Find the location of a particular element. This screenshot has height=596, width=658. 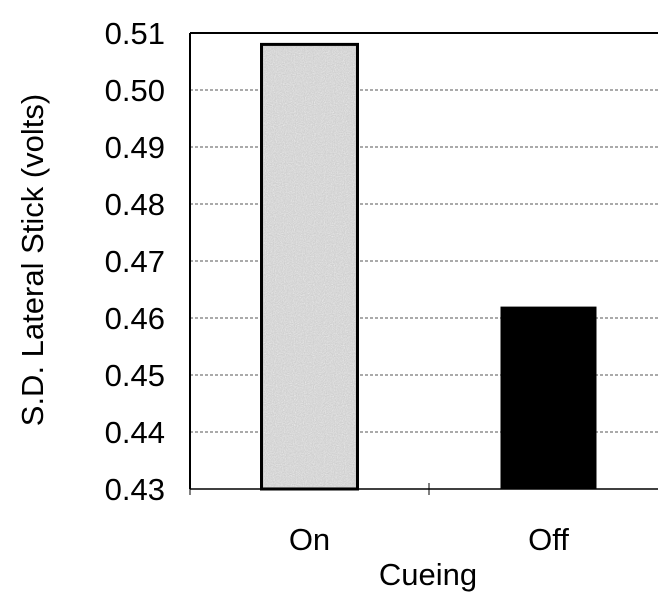

y-tick-label: 0.45 is located at coordinates (135, 375).